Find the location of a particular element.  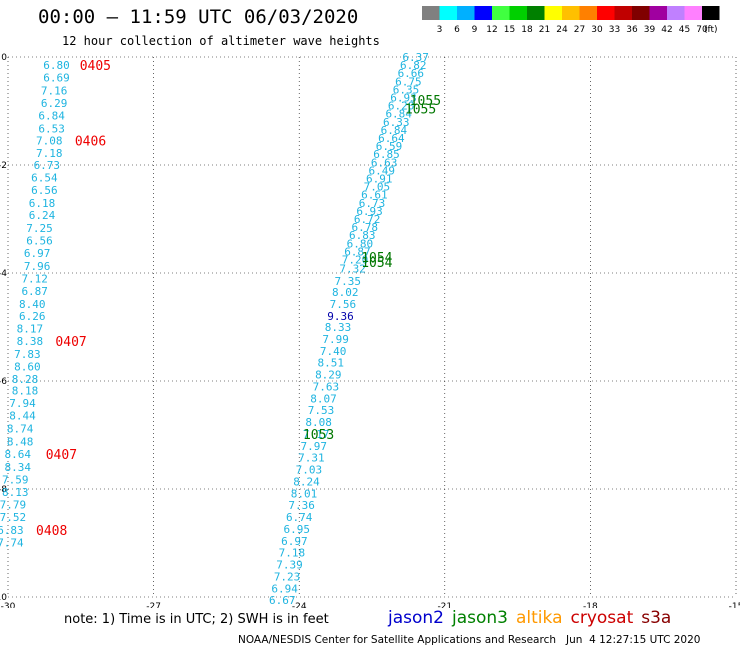

swh-value-label: 8.18 is located at coordinates (25, 391).